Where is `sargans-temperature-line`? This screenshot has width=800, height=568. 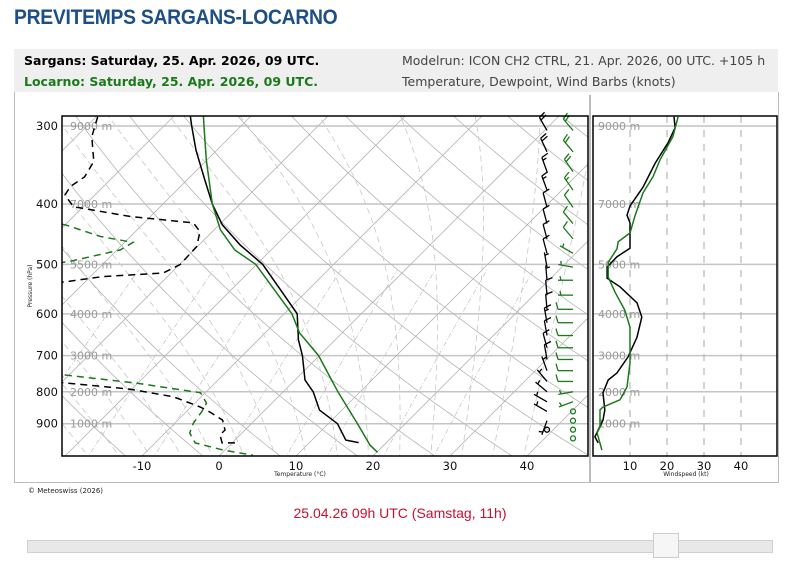
sargans-temperature-line is located at coordinates (274, 280).